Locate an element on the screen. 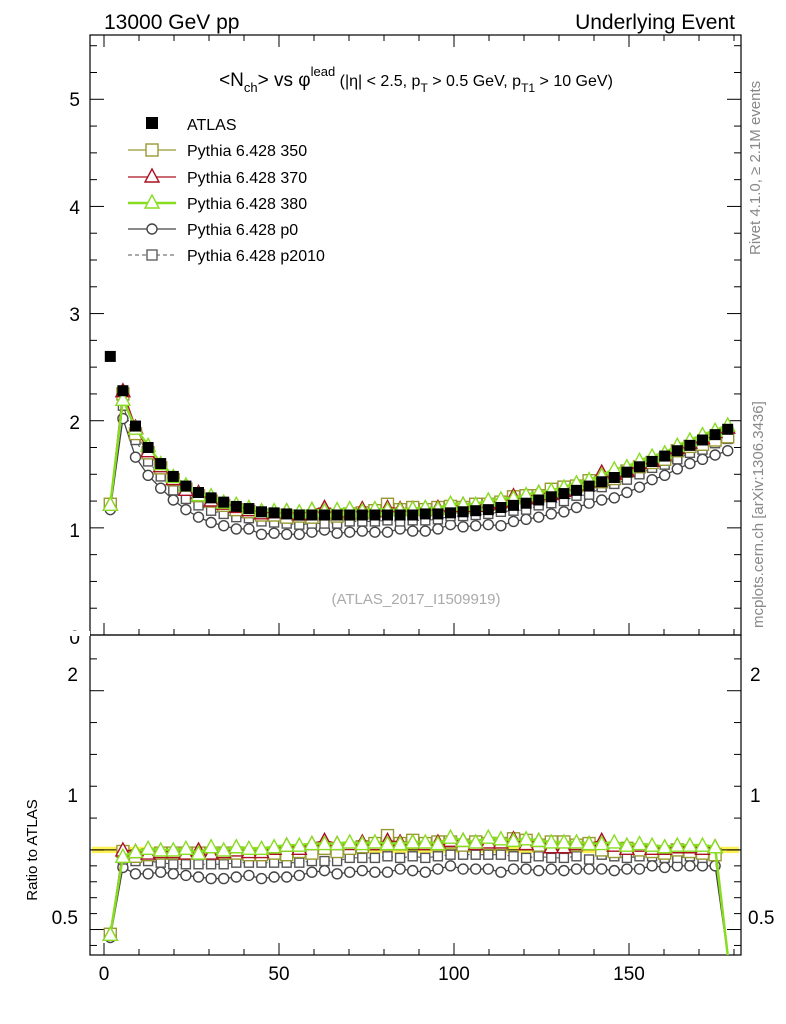  legend-marker-p2010 is located at coordinates (152, 255).